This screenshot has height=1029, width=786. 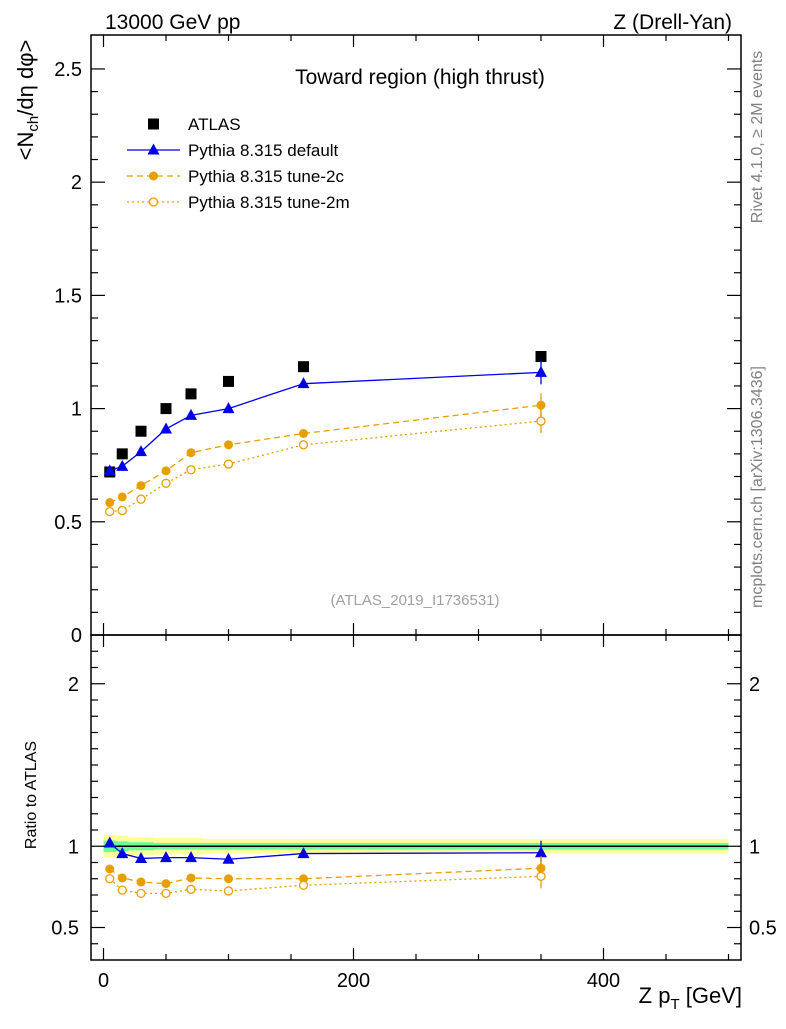 I want to click on main-series-pythia-8-315-default, so click(x=325, y=418).